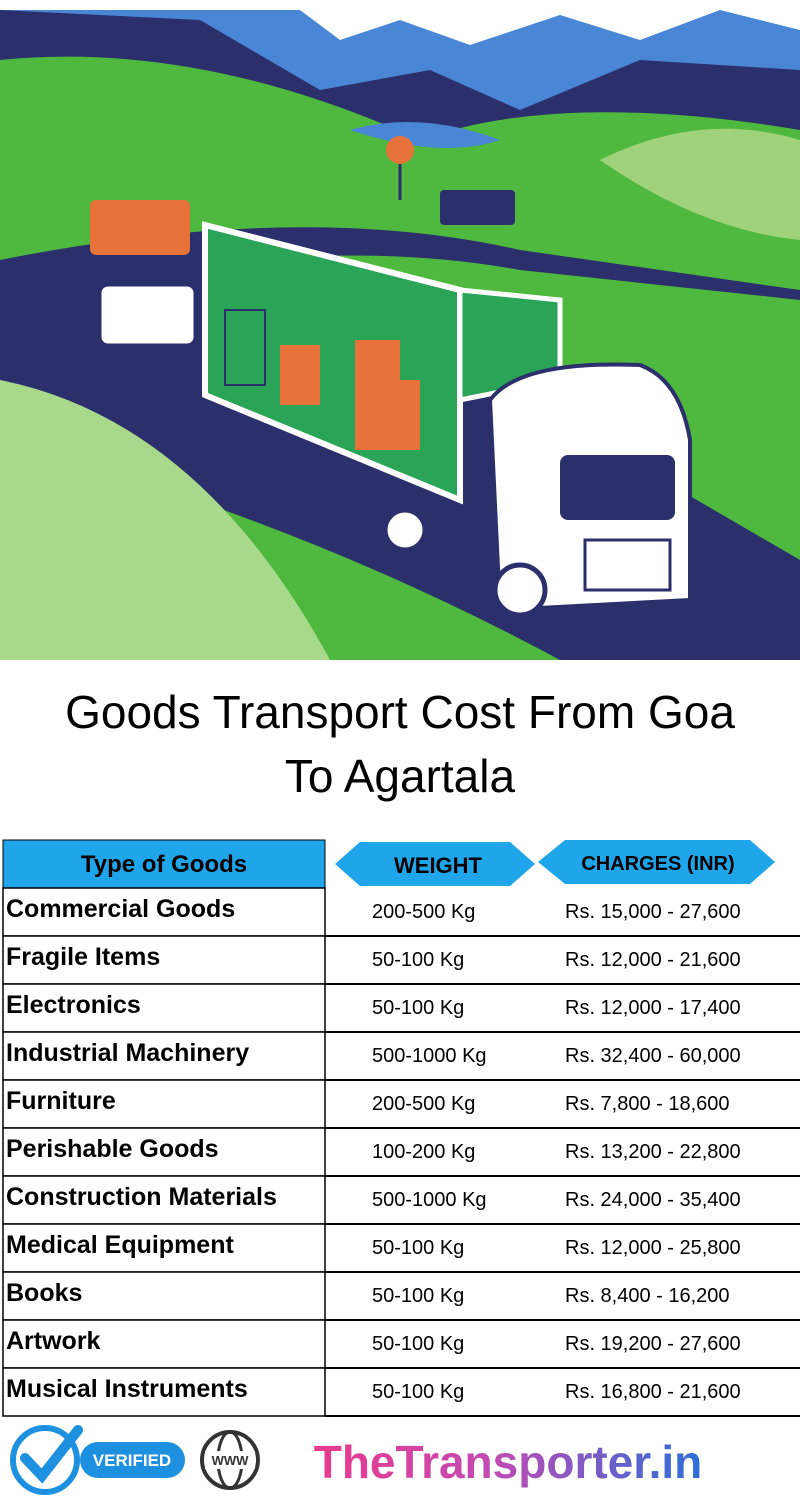 The image size is (800, 1500). I want to click on title-line: Goods Transport Cost From Goa, so click(400, 712).